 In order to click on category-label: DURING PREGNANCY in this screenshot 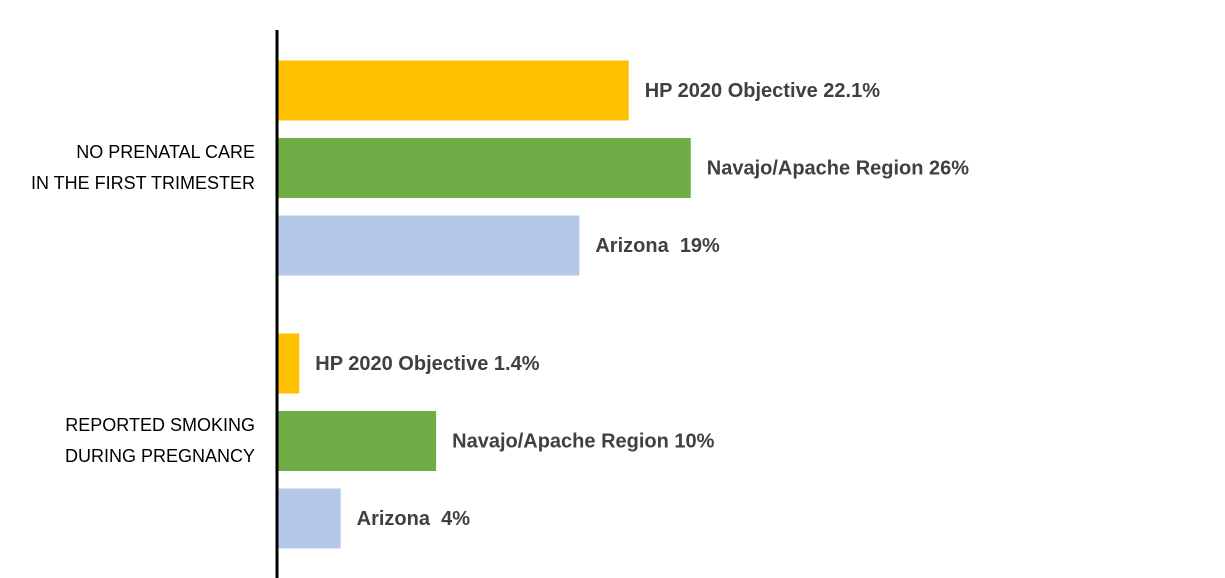, I will do `click(160, 456)`.